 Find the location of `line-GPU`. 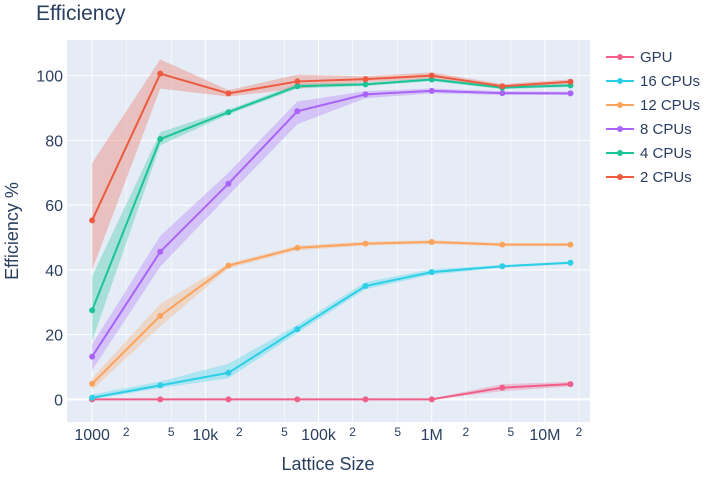

line-GPU is located at coordinates (331, 392).